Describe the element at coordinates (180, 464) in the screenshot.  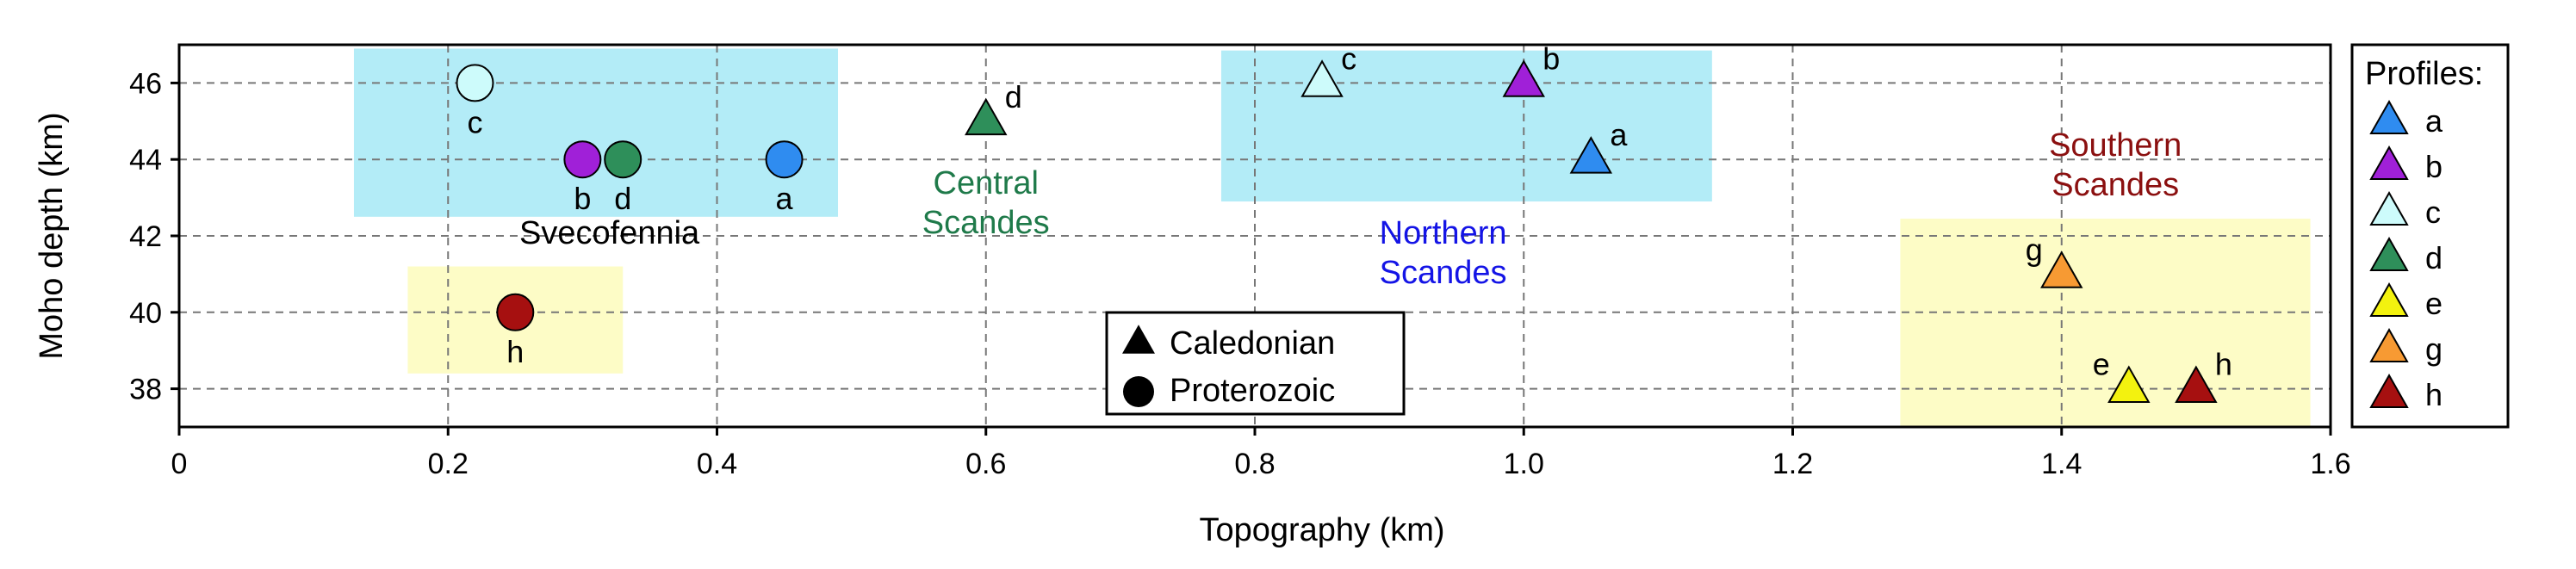
I see `x-tick-label: 0` at that location.